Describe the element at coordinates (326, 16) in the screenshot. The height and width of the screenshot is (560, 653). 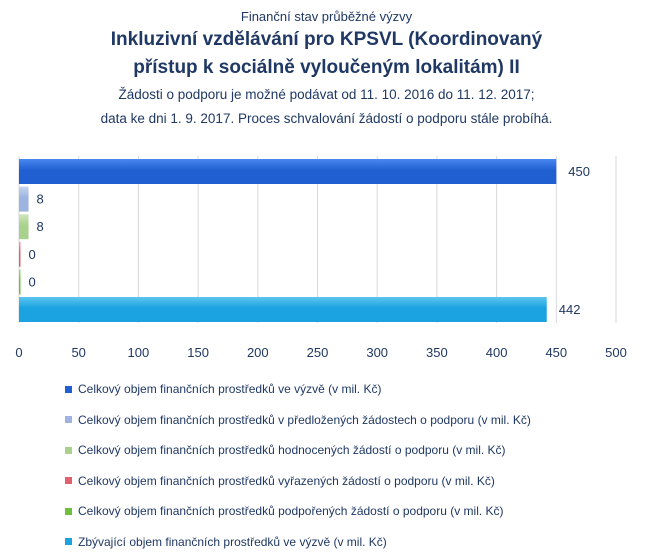
I see `chart-supertitle: Finanční stav průběžné výzvy` at that location.